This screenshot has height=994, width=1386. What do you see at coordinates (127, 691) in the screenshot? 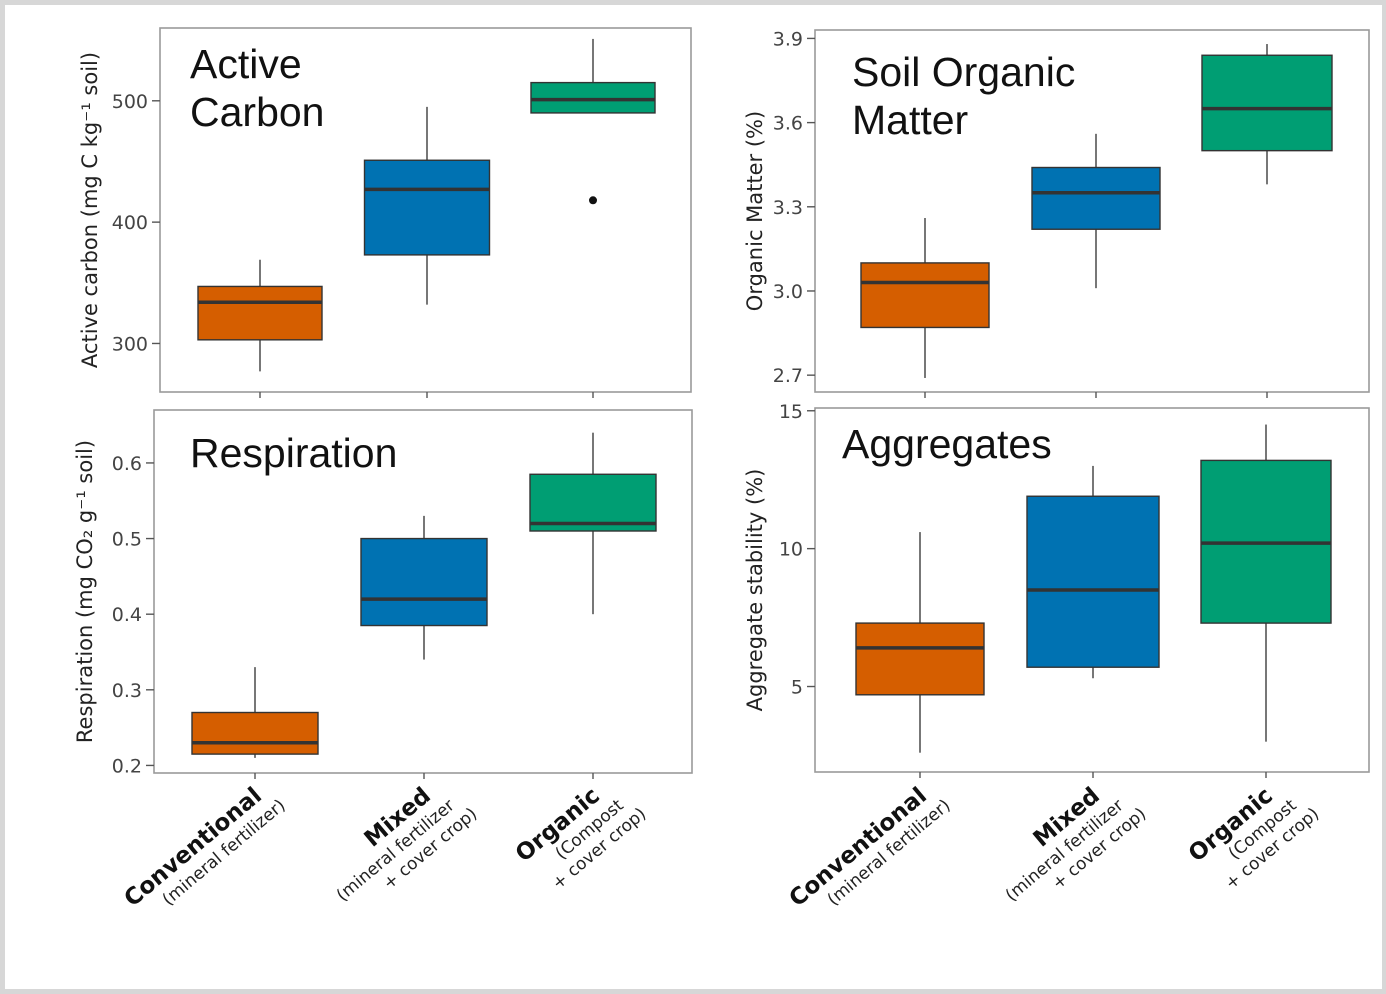
I see `y-tick-label: 0.3` at bounding box center [127, 691].